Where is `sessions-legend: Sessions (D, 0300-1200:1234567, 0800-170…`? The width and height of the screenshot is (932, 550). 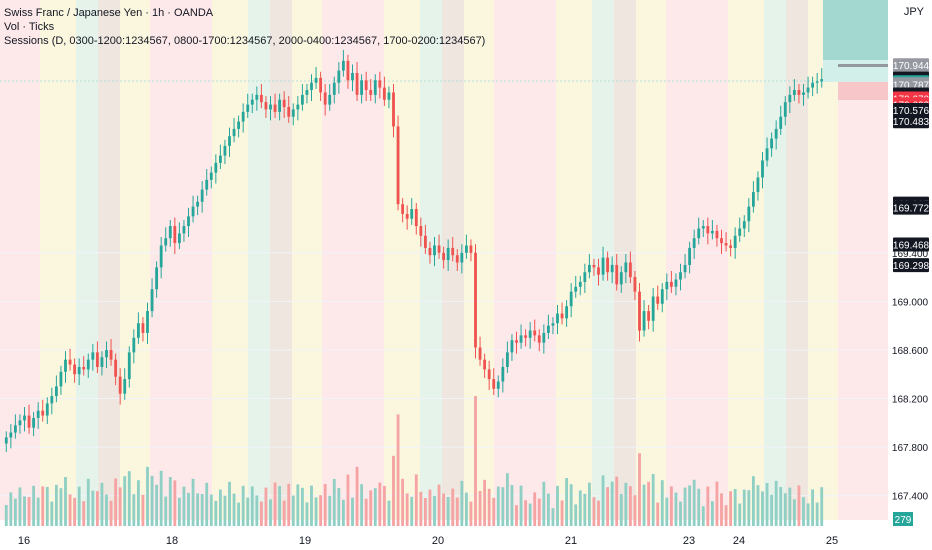
sessions-legend: Sessions (D, 0300-1200:1234567, 0800-170… is located at coordinates (245, 41).